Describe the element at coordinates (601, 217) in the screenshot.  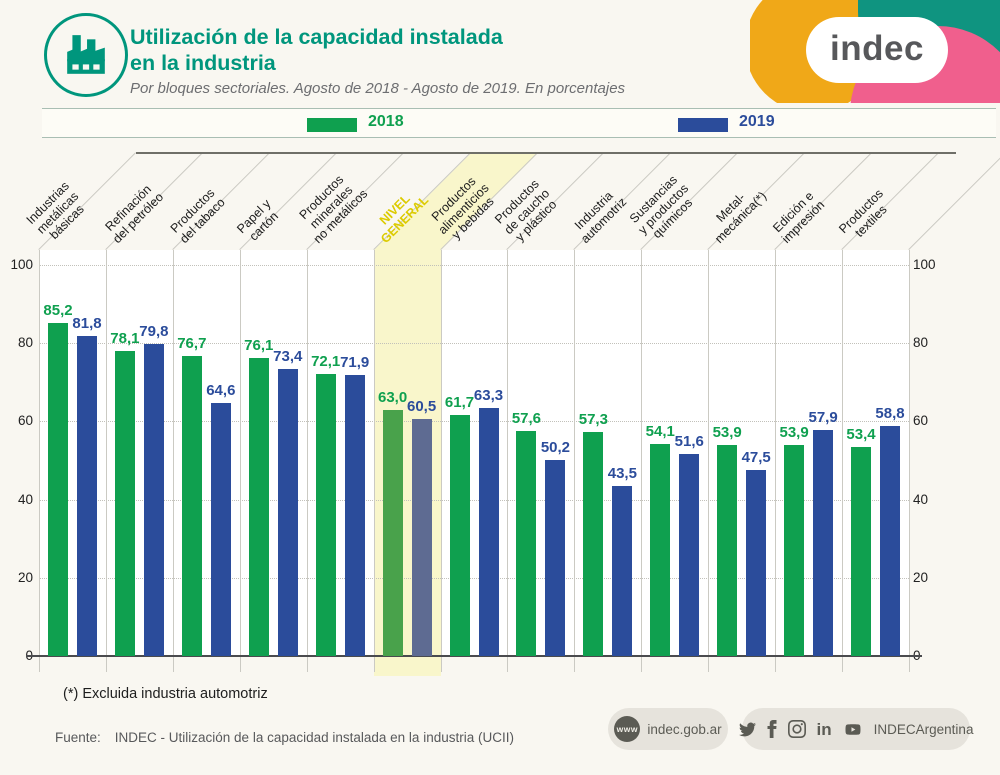
I see `category-label: Industria automotriz` at that location.